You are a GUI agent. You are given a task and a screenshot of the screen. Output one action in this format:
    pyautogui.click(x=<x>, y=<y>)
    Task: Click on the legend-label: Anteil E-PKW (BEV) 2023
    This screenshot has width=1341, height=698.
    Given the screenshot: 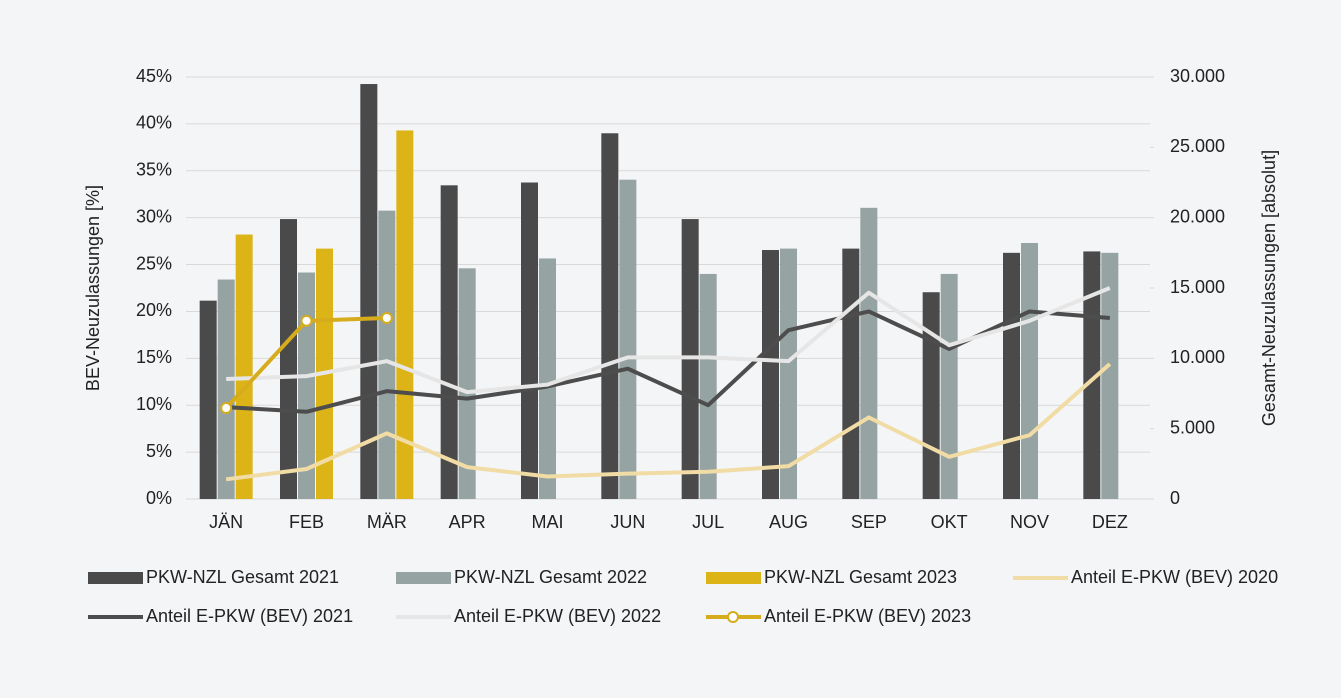 What is the action you would take?
    pyautogui.click(x=867, y=616)
    